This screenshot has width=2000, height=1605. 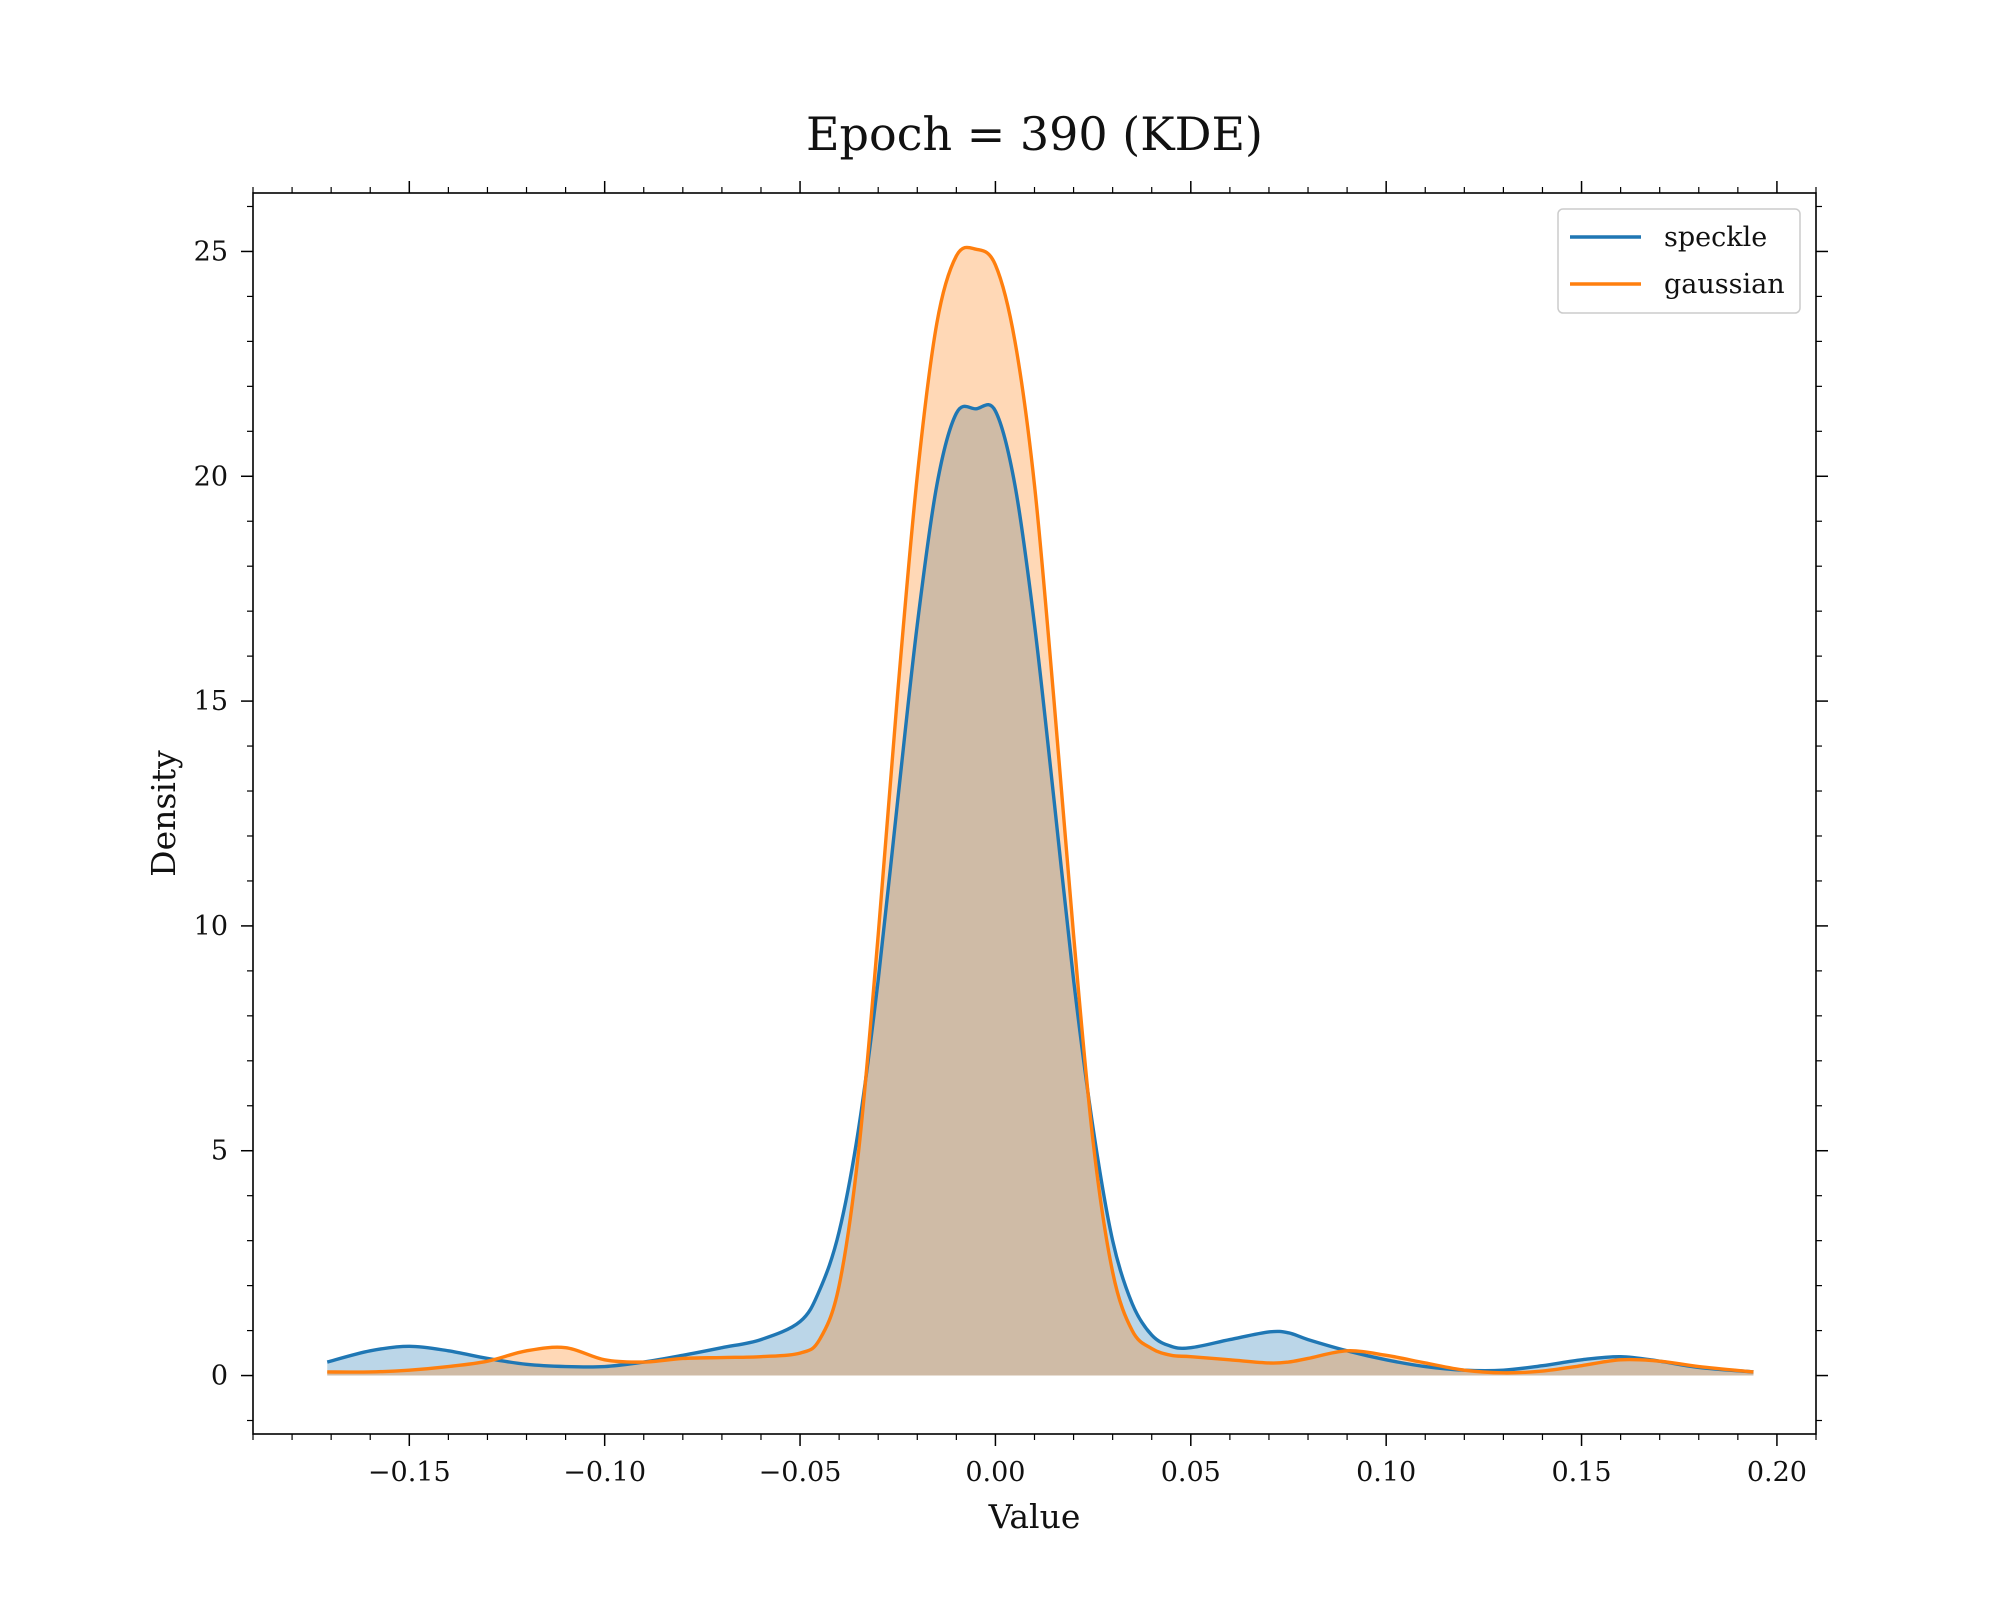 I want to click on y-axis-label: Density, so click(x=163, y=813).